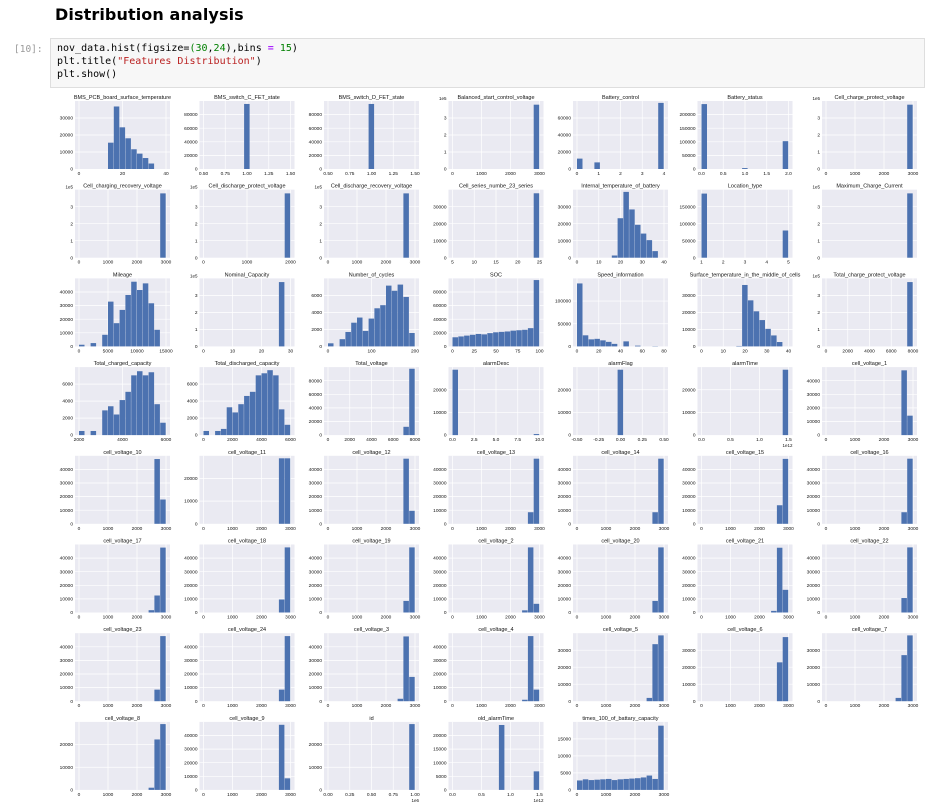  Describe the element at coordinates (246, 48) in the screenshot. I see `code-token: ),bins` at that location.